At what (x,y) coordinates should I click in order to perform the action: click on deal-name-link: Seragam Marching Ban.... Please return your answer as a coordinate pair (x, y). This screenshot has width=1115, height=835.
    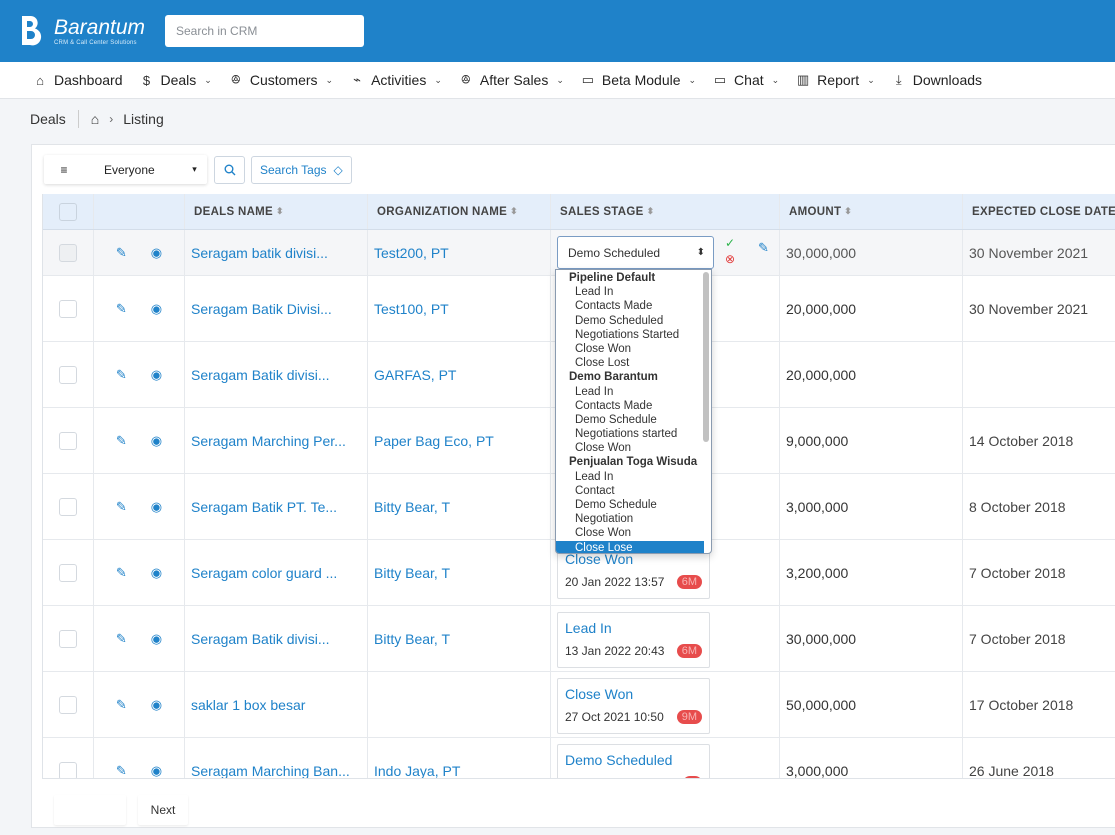
    Looking at the image, I should click on (270, 771).